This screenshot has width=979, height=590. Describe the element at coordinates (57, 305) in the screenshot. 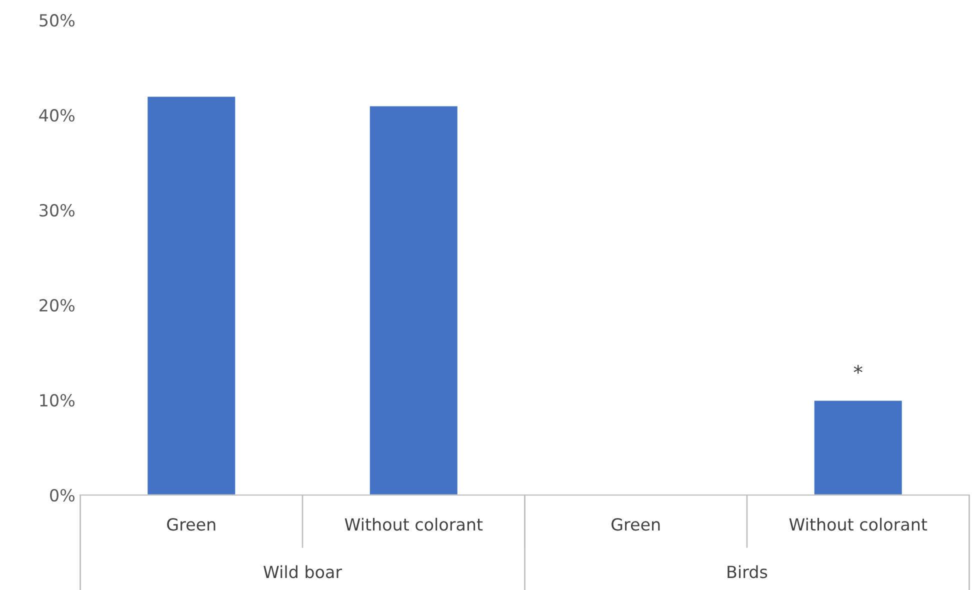

I see `y-tick-label: 20%` at that location.